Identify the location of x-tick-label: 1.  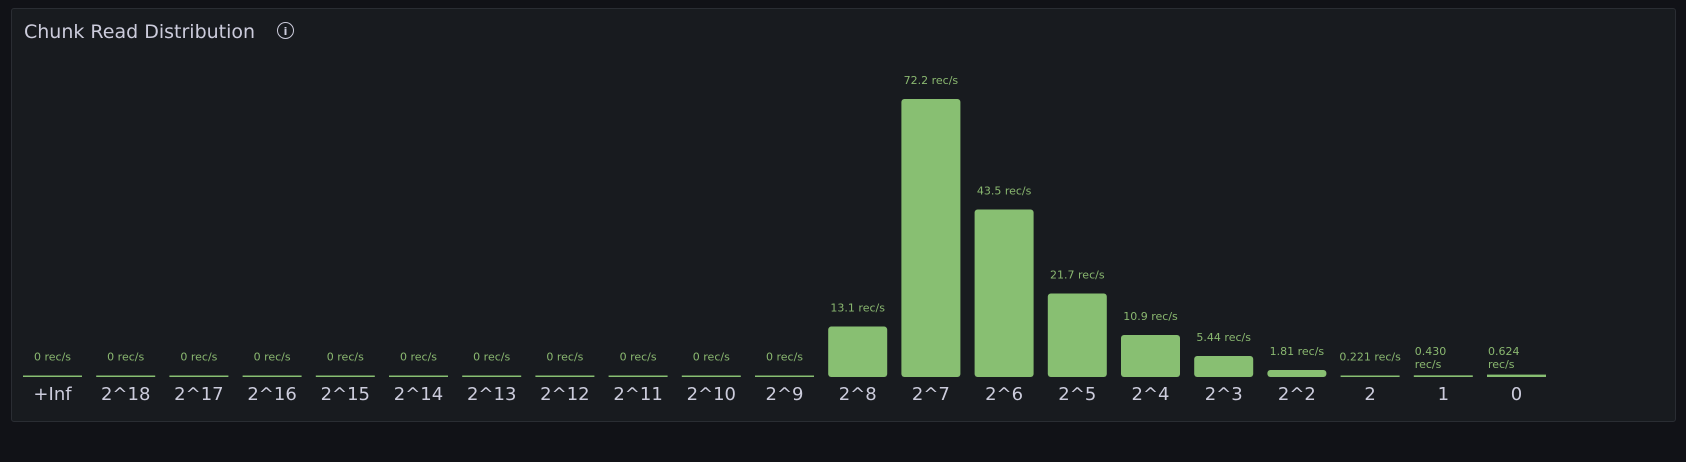
(1443, 394).